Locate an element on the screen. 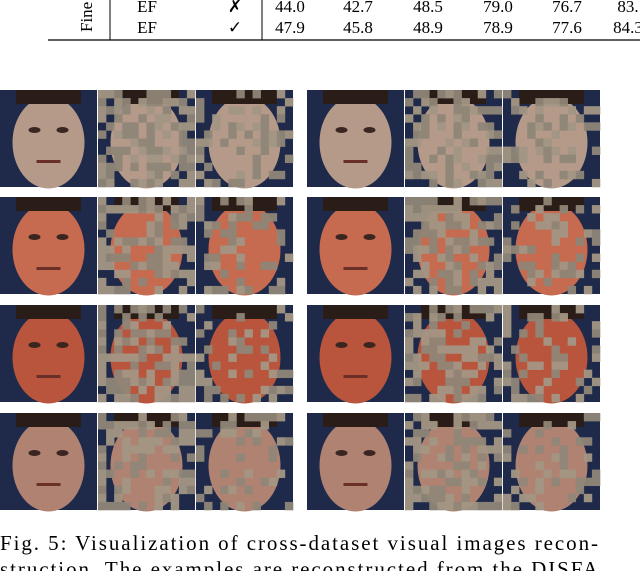 This screenshot has width=640, height=571. face is located at coordinates (355, 142).